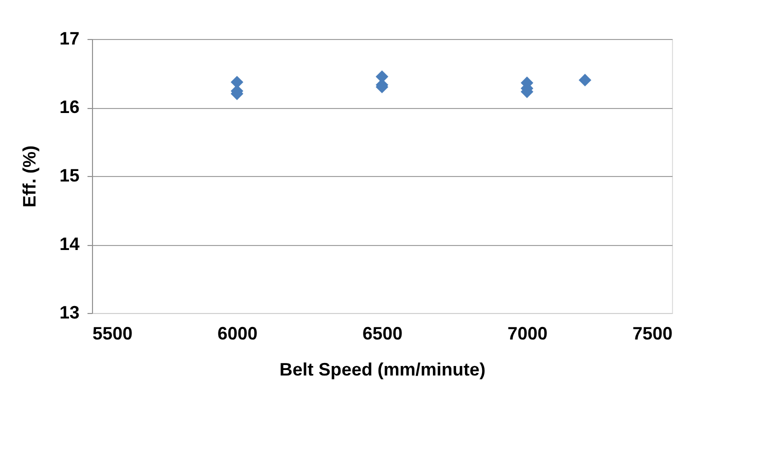 Image resolution: width=771 pixels, height=469 pixels. What do you see at coordinates (382, 334) in the screenshot?
I see `x-tick-label: 6500` at bounding box center [382, 334].